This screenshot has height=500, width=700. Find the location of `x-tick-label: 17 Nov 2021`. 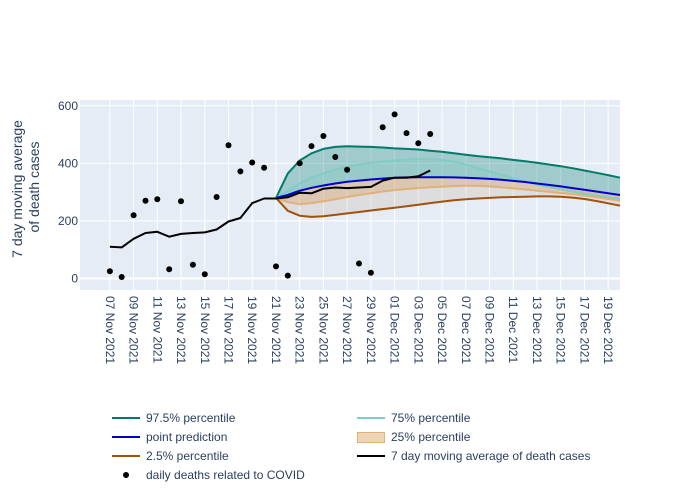

x-tick-label: 17 Nov 2021 is located at coordinates (229, 330).